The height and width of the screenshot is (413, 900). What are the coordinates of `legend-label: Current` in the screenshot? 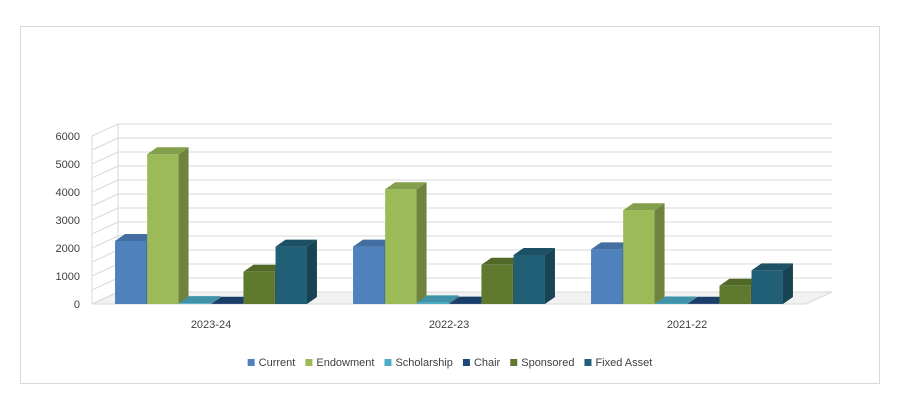 It's located at (277, 363).